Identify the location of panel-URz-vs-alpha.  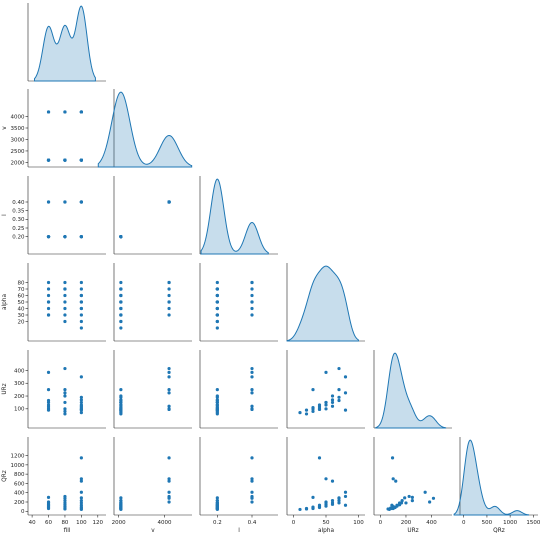
(325, 389).